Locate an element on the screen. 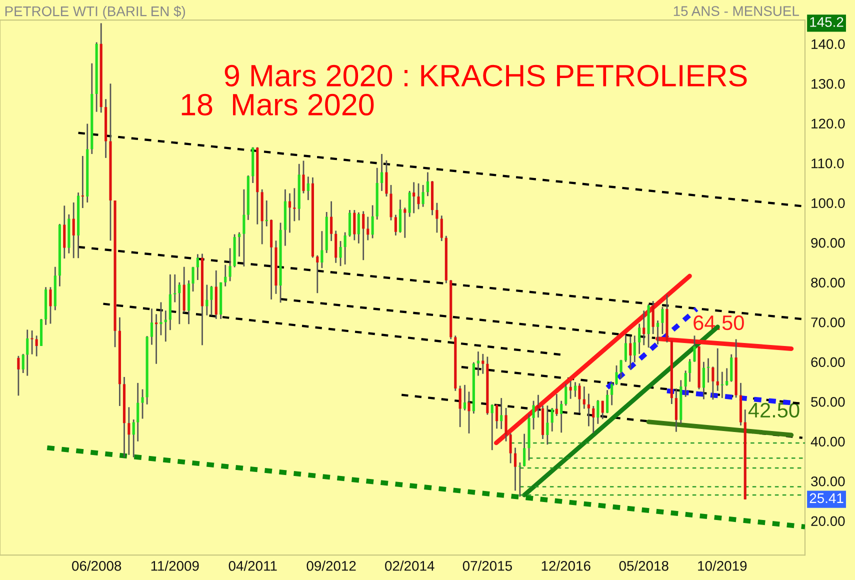 The height and width of the screenshot is (580, 855). y-tick-label: 90.00 is located at coordinates (828, 243).